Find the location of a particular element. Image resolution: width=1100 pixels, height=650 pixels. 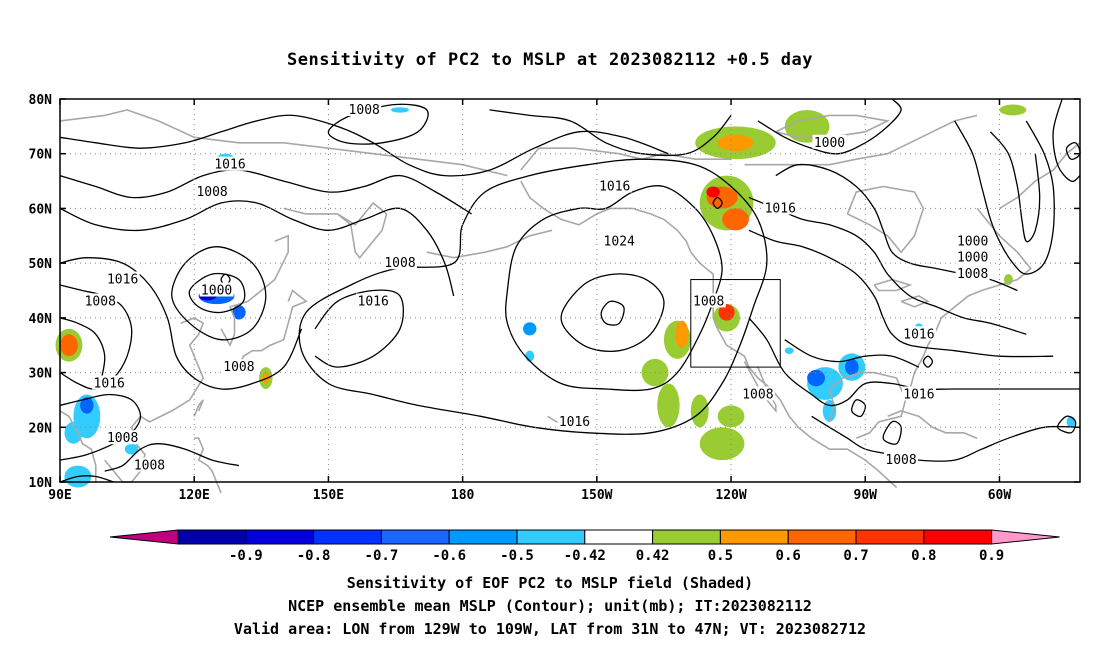

colorbar-label: 0.8 is located at coordinates (923, 556).